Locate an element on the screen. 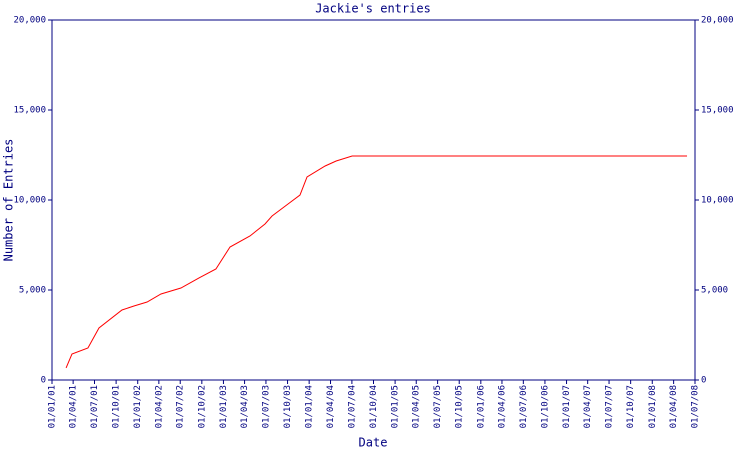 This screenshot has height=450, width=750. y2-tick-label: 5,000 is located at coordinates (714, 291).